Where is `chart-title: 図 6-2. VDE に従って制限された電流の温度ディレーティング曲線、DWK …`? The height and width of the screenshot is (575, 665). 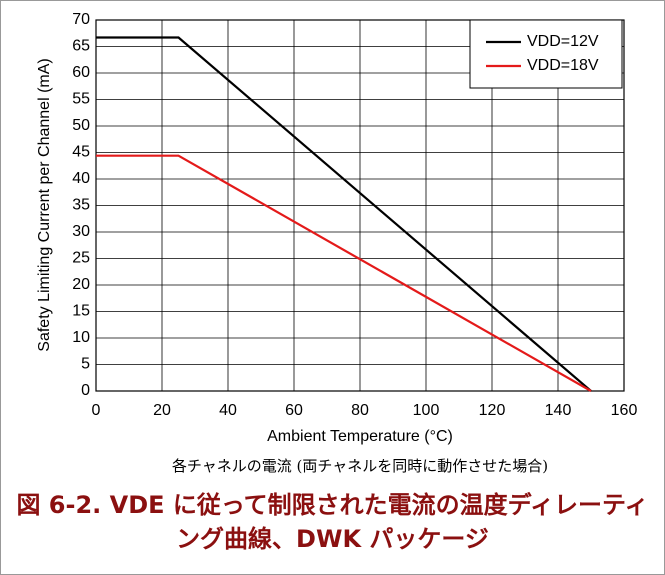 chart-title: 図 6-2. VDE に従って制限された電流の温度ディレーティング曲線、DWK … is located at coordinates (332, 522).